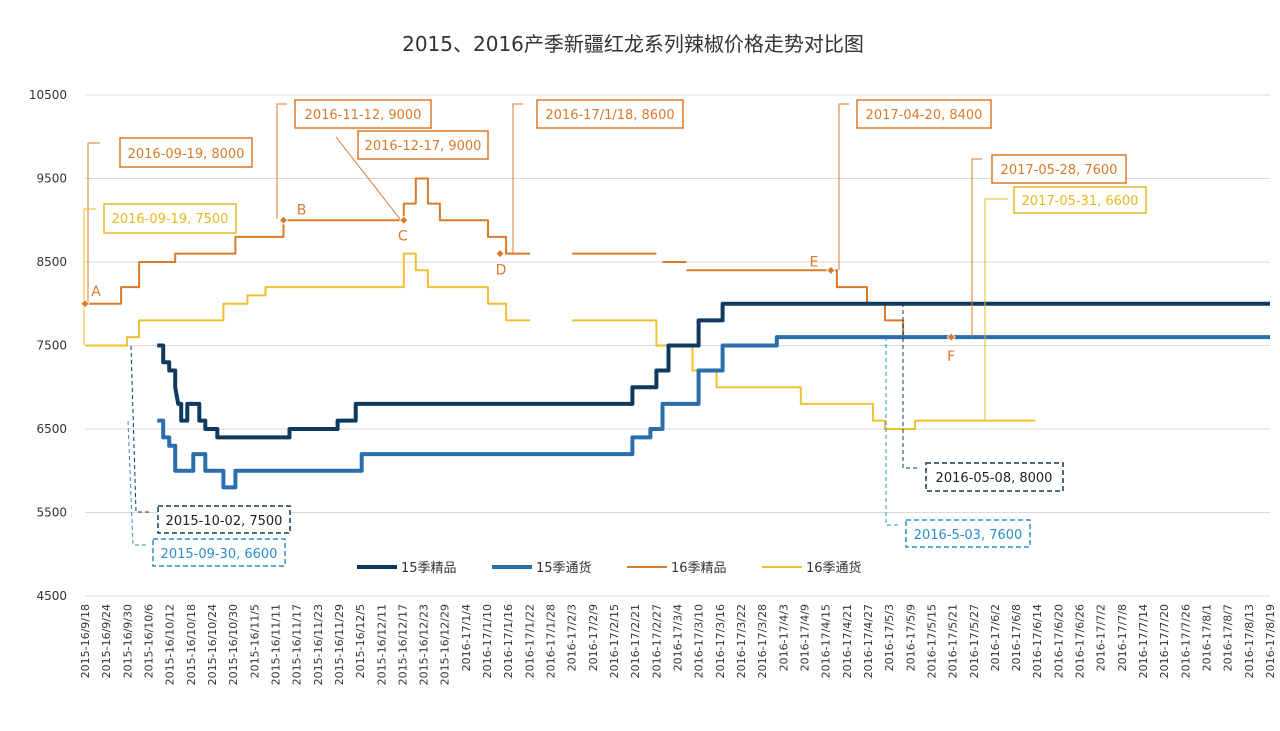 Image resolution: width=1280 pixels, height=731 pixels. I want to click on annotation-f: 2017-05-28, 7600, so click(1049, 245).